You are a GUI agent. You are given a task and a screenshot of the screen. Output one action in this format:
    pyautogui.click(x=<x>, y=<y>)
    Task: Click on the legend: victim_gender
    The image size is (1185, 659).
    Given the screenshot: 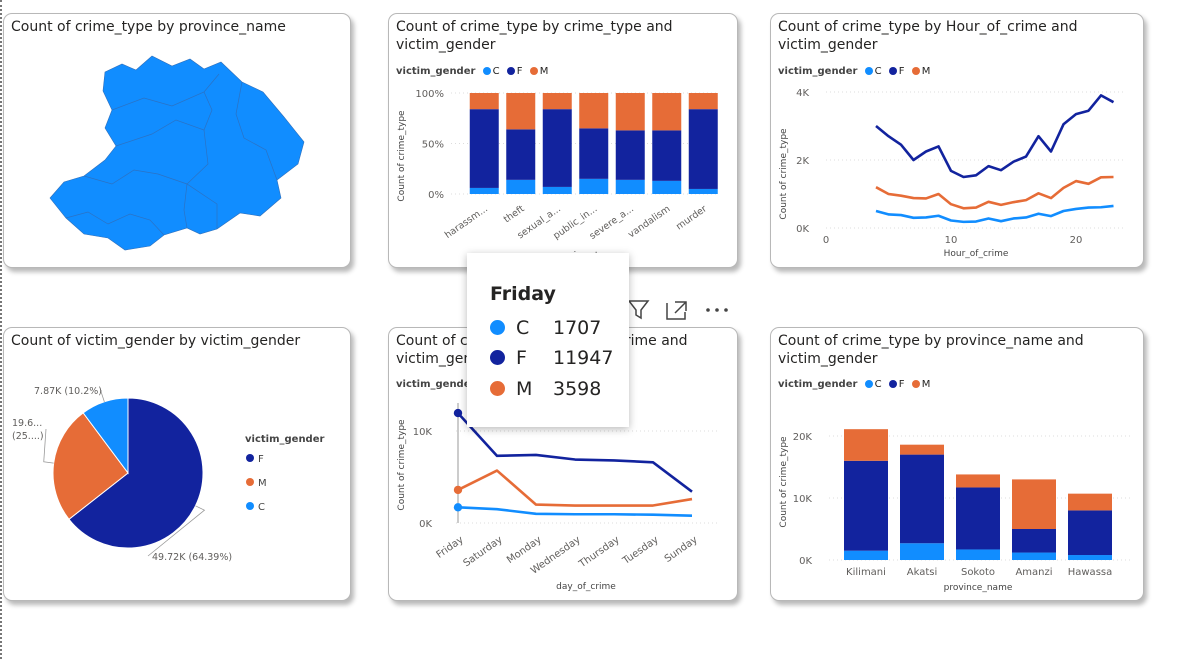 What is the action you would take?
    pyautogui.click(x=435, y=384)
    